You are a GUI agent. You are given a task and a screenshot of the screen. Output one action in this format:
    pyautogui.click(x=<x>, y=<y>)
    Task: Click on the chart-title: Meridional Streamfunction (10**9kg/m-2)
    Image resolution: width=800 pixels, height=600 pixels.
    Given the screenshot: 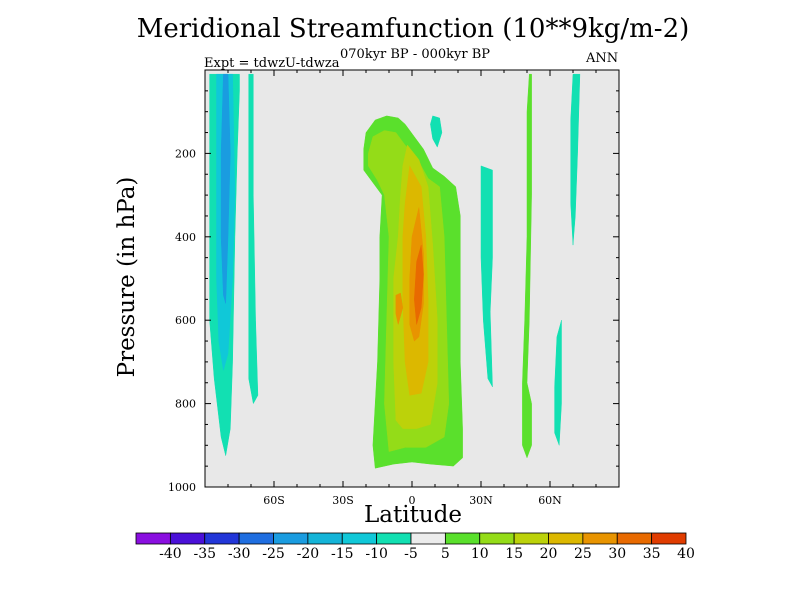 What is the action you would take?
    pyautogui.click(x=413, y=29)
    